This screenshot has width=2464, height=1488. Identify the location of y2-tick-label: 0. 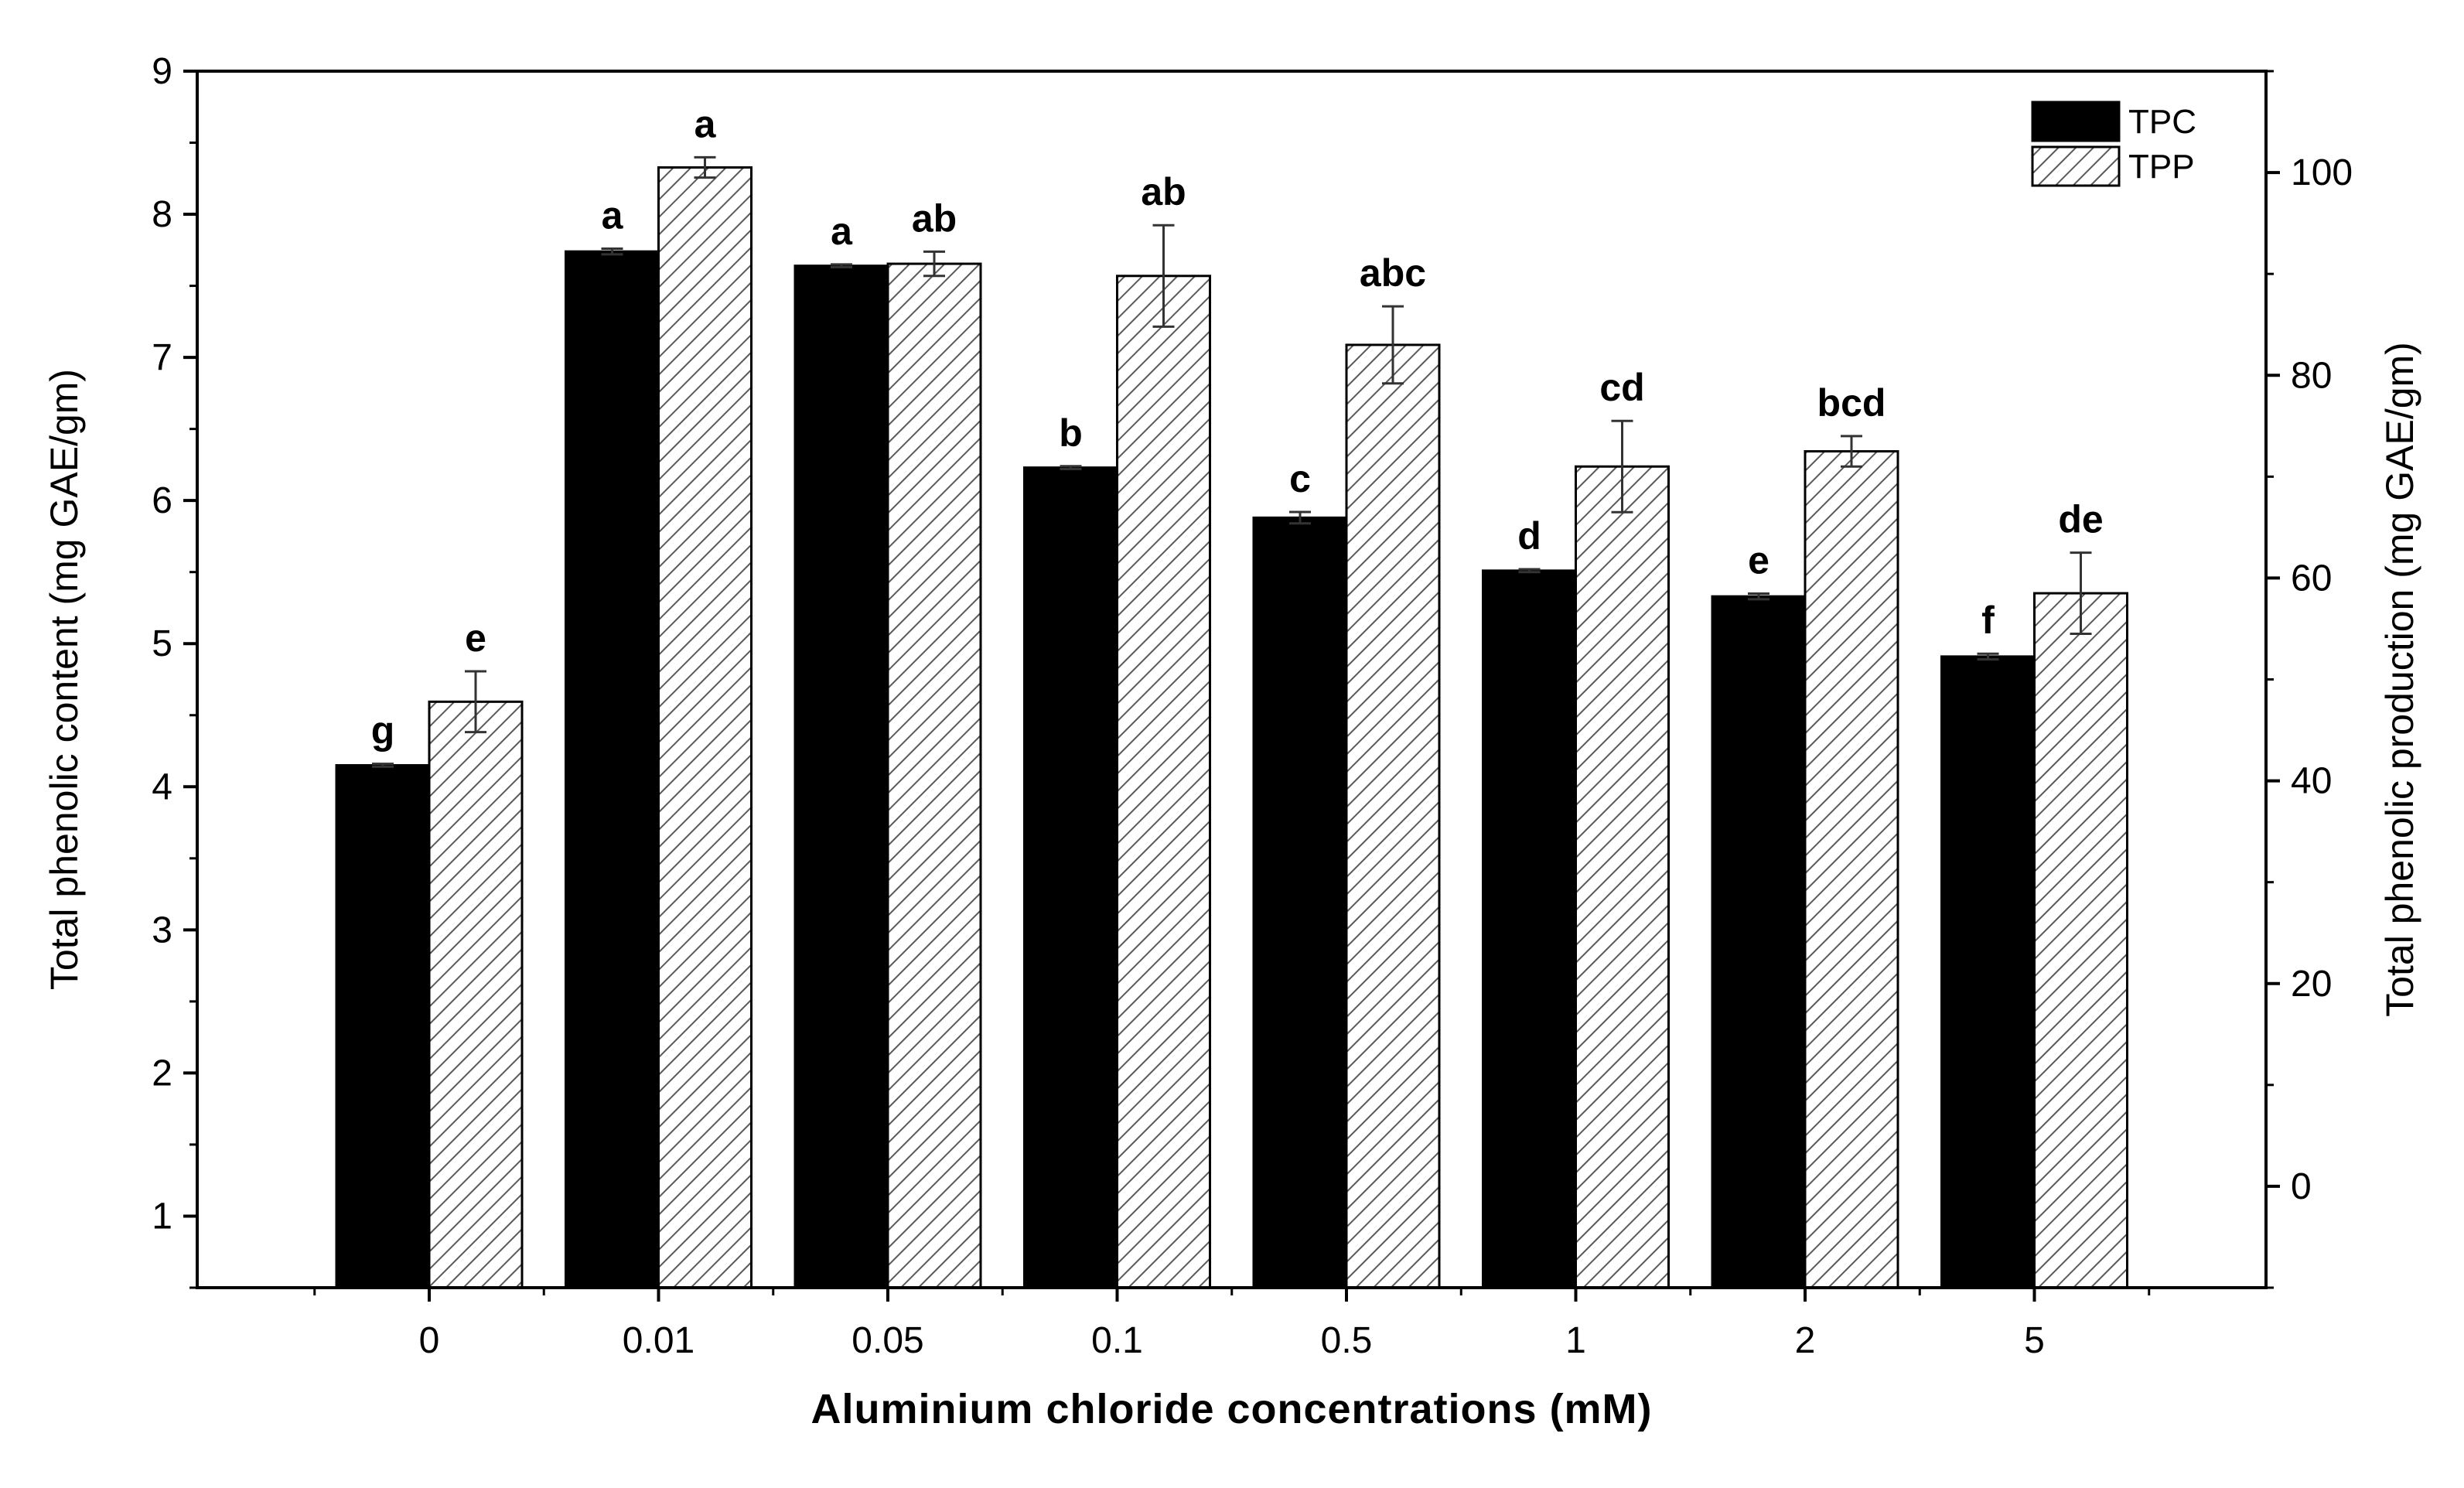
(2301, 1186).